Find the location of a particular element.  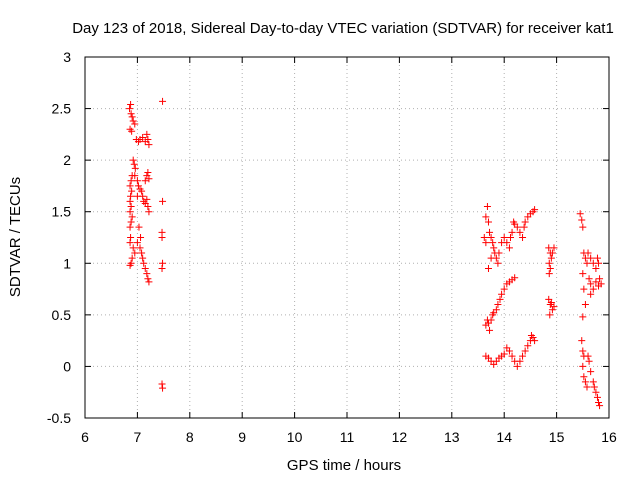

y-axis-title: SDTVAR / TECUs is located at coordinates (15, 237).